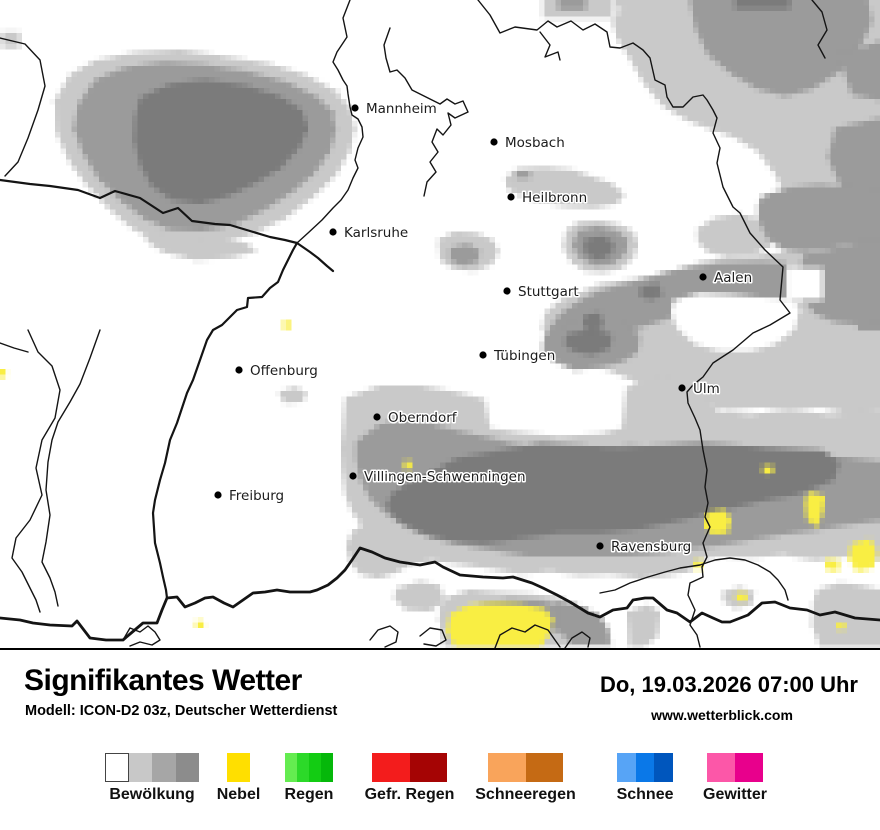 This screenshot has width=880, height=830. I want to click on city-dot-offenburg, so click(239, 370).